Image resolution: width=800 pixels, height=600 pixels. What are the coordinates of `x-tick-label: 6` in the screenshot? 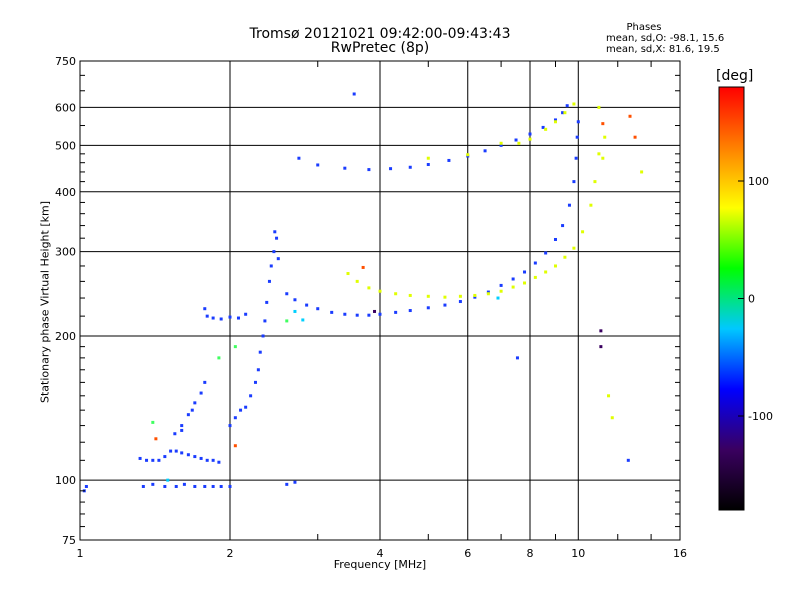 It's located at (467, 553).